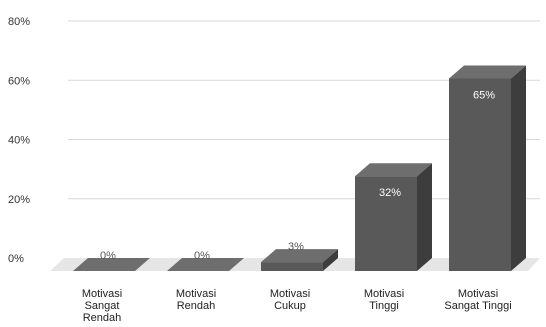 This screenshot has width=546, height=327. What do you see at coordinates (296, 247) in the screenshot?
I see `data-label: 3%` at bounding box center [296, 247].